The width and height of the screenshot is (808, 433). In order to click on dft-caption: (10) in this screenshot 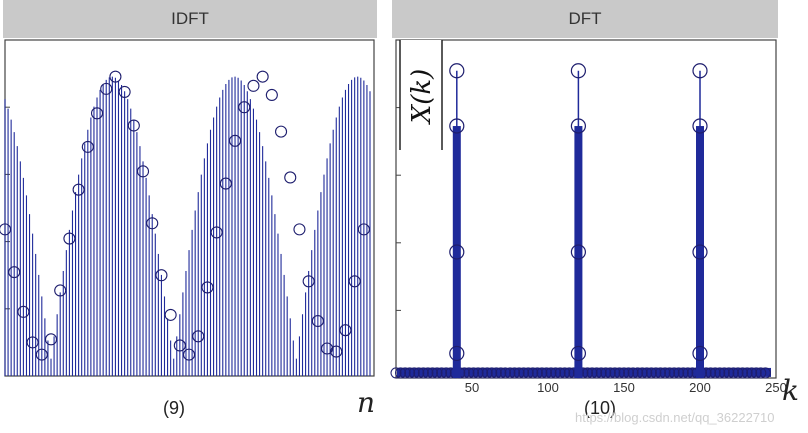, I will do `click(600, 408)`.